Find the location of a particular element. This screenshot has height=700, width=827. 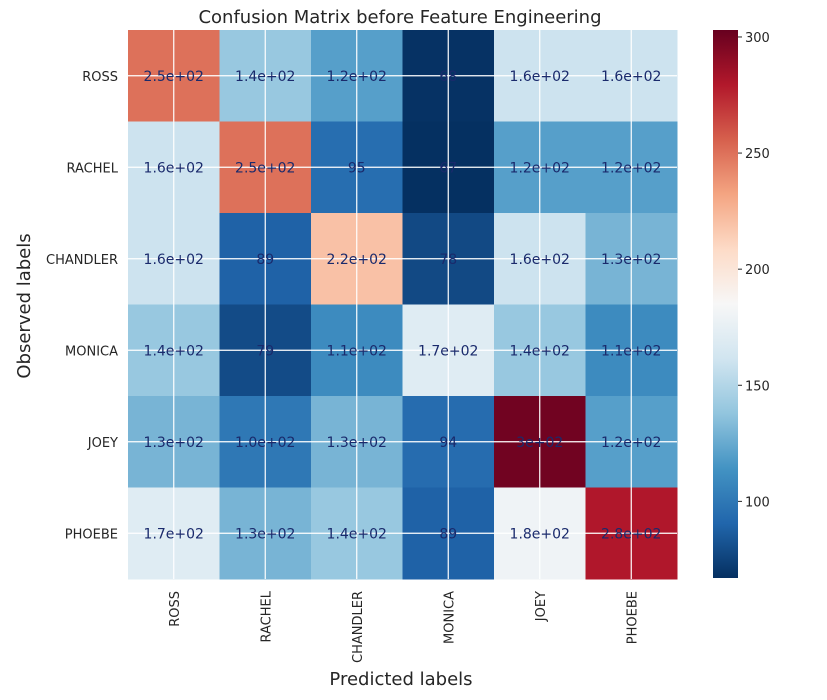

colorbar-tick-label: 200 is located at coordinates (757, 270).